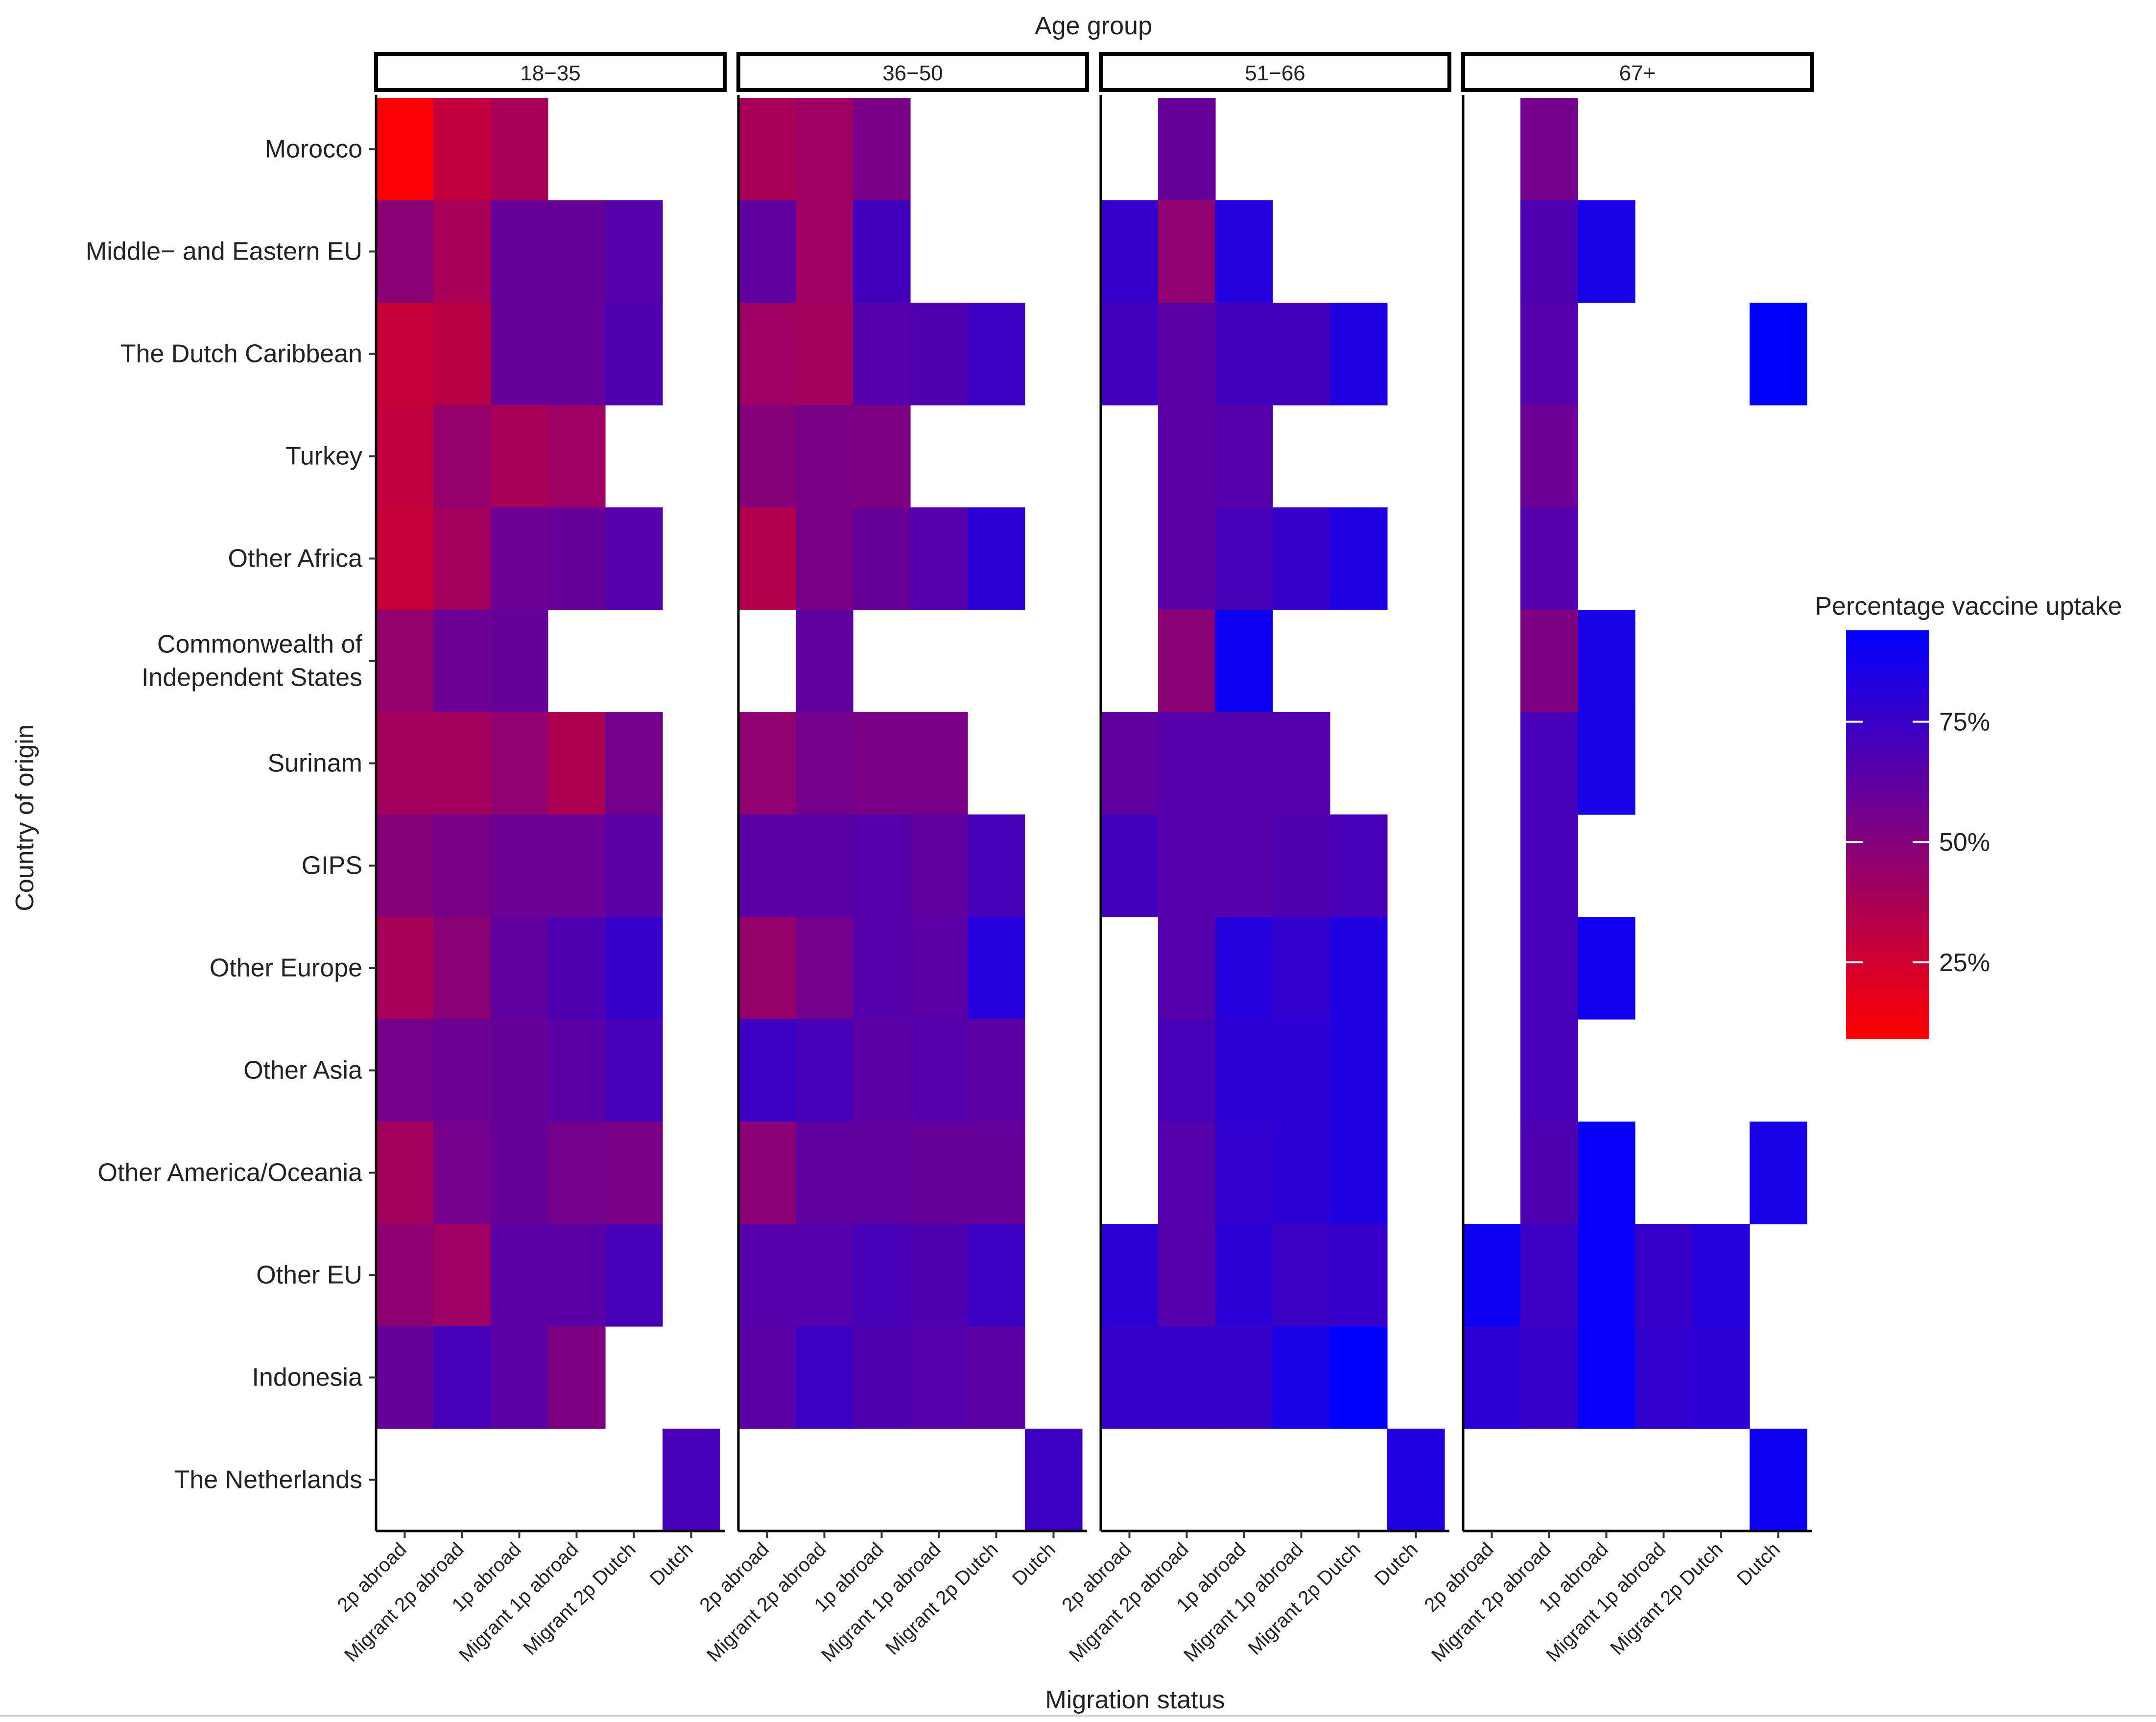  Describe the element at coordinates (1135, 1700) in the screenshot. I see `x-axis-title: Migration status` at that location.